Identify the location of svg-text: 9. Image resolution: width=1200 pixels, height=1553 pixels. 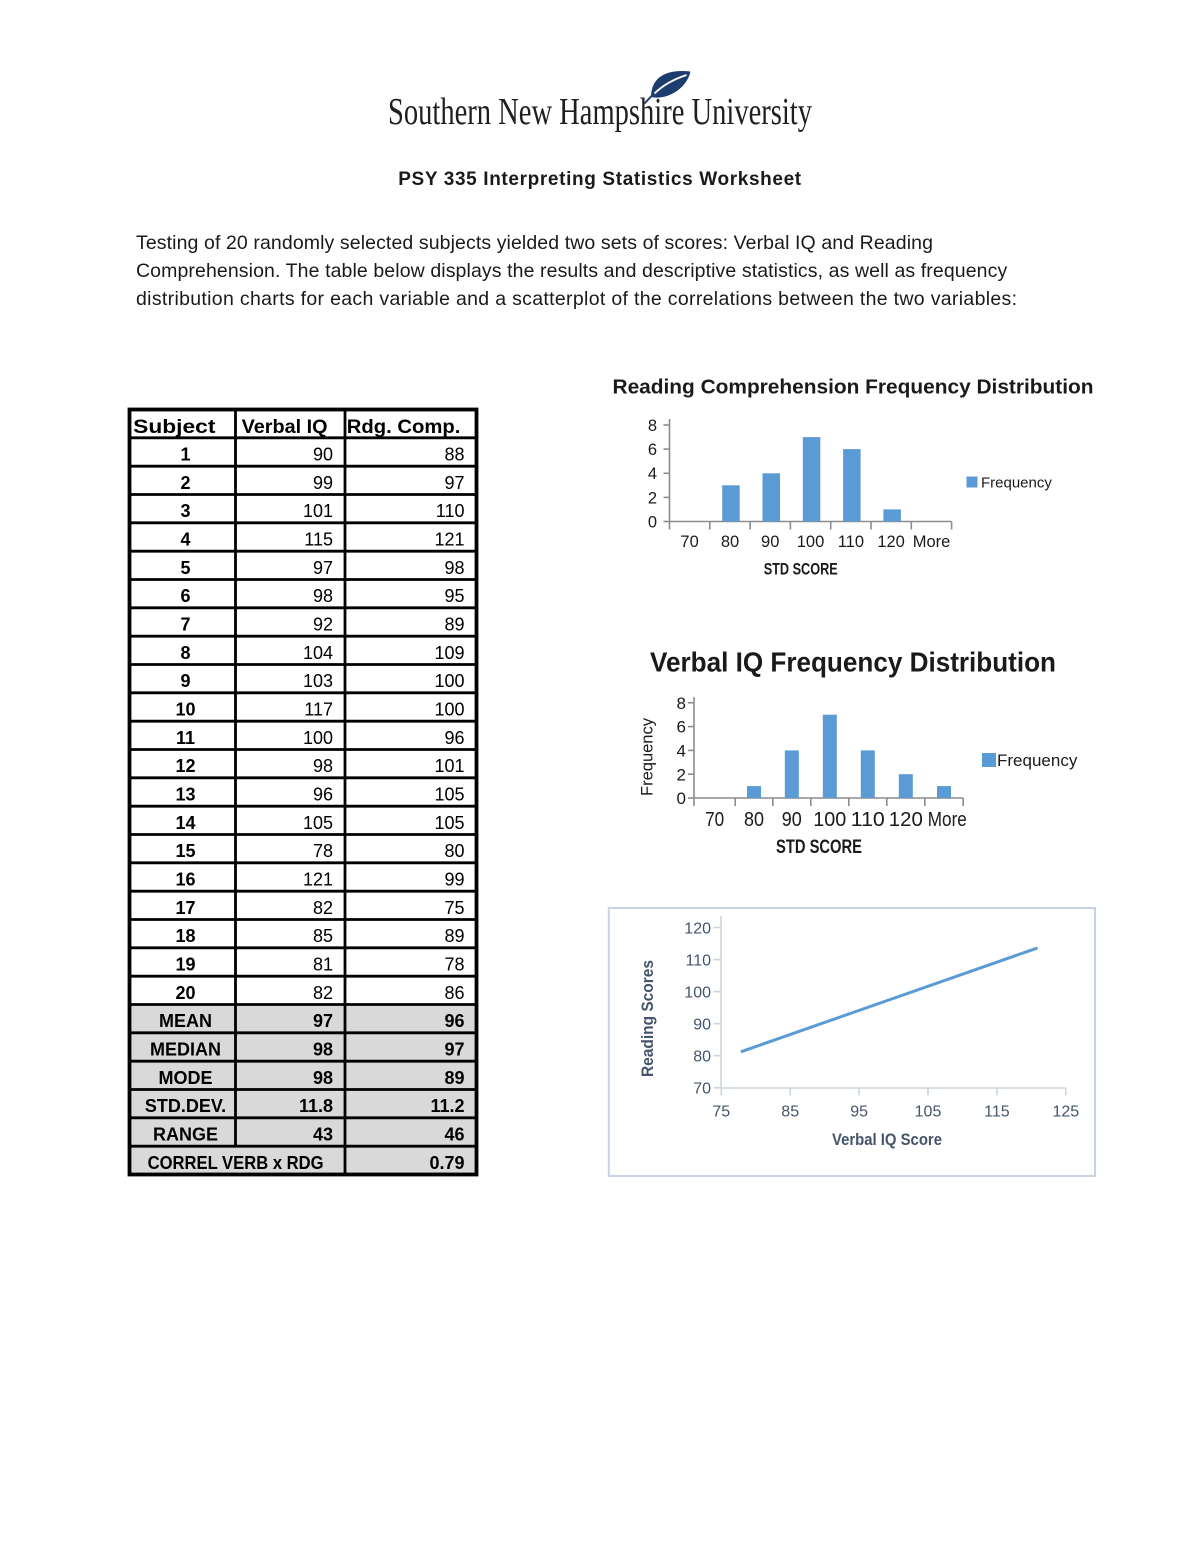
(185, 681).